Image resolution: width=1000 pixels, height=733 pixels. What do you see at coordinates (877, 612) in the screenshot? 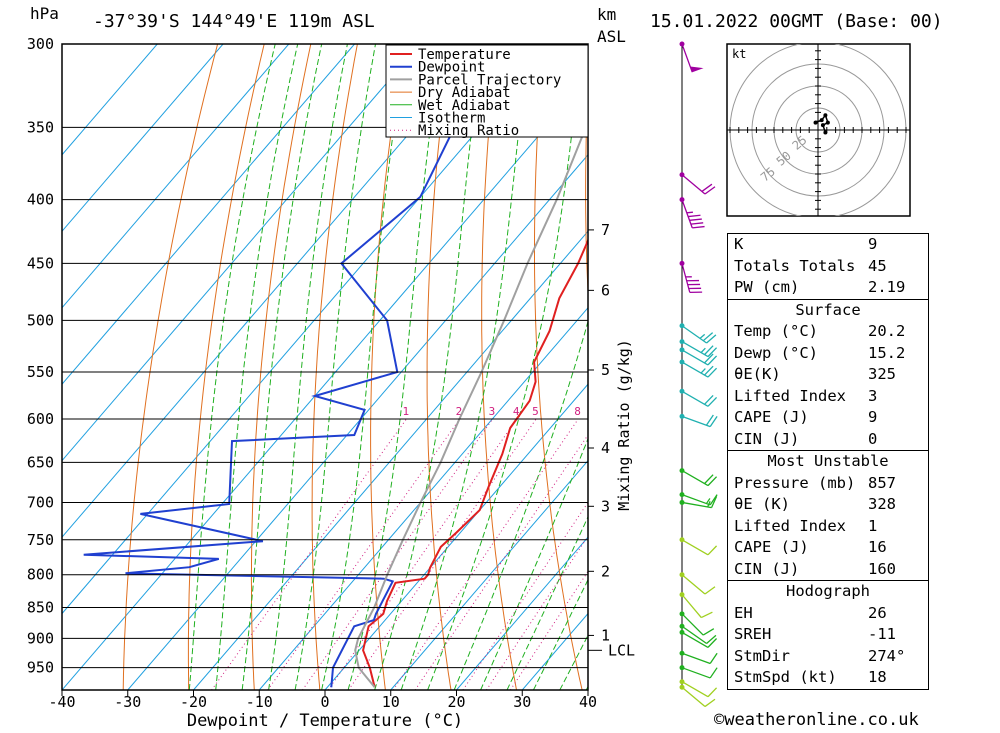
I see `index-value: 26` at bounding box center [877, 612].